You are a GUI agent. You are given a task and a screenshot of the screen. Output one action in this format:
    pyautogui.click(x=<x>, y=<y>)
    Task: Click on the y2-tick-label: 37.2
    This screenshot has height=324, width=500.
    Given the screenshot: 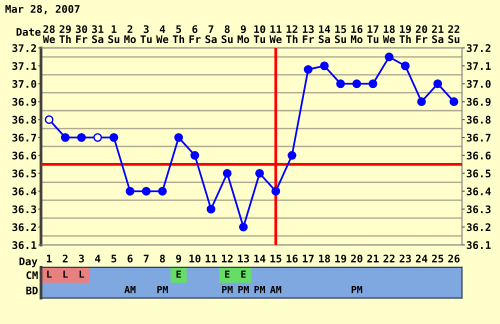 What is the action you would take?
    pyautogui.click(x=478, y=48)
    